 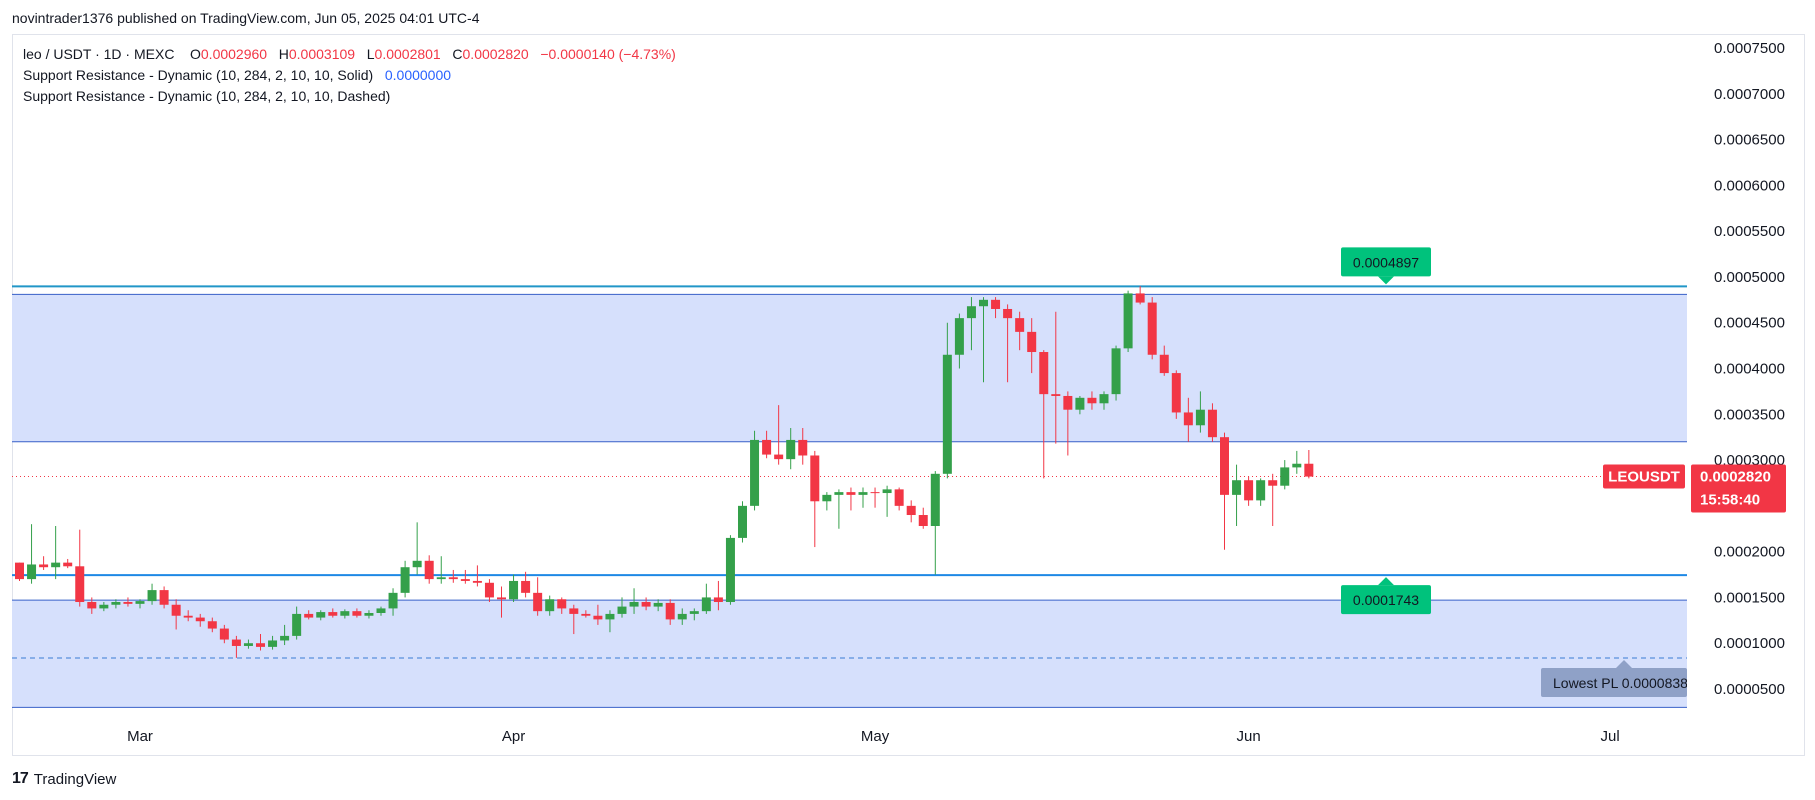 I want to click on y-tick-label: 0.0006500, so click(x=1749, y=140).